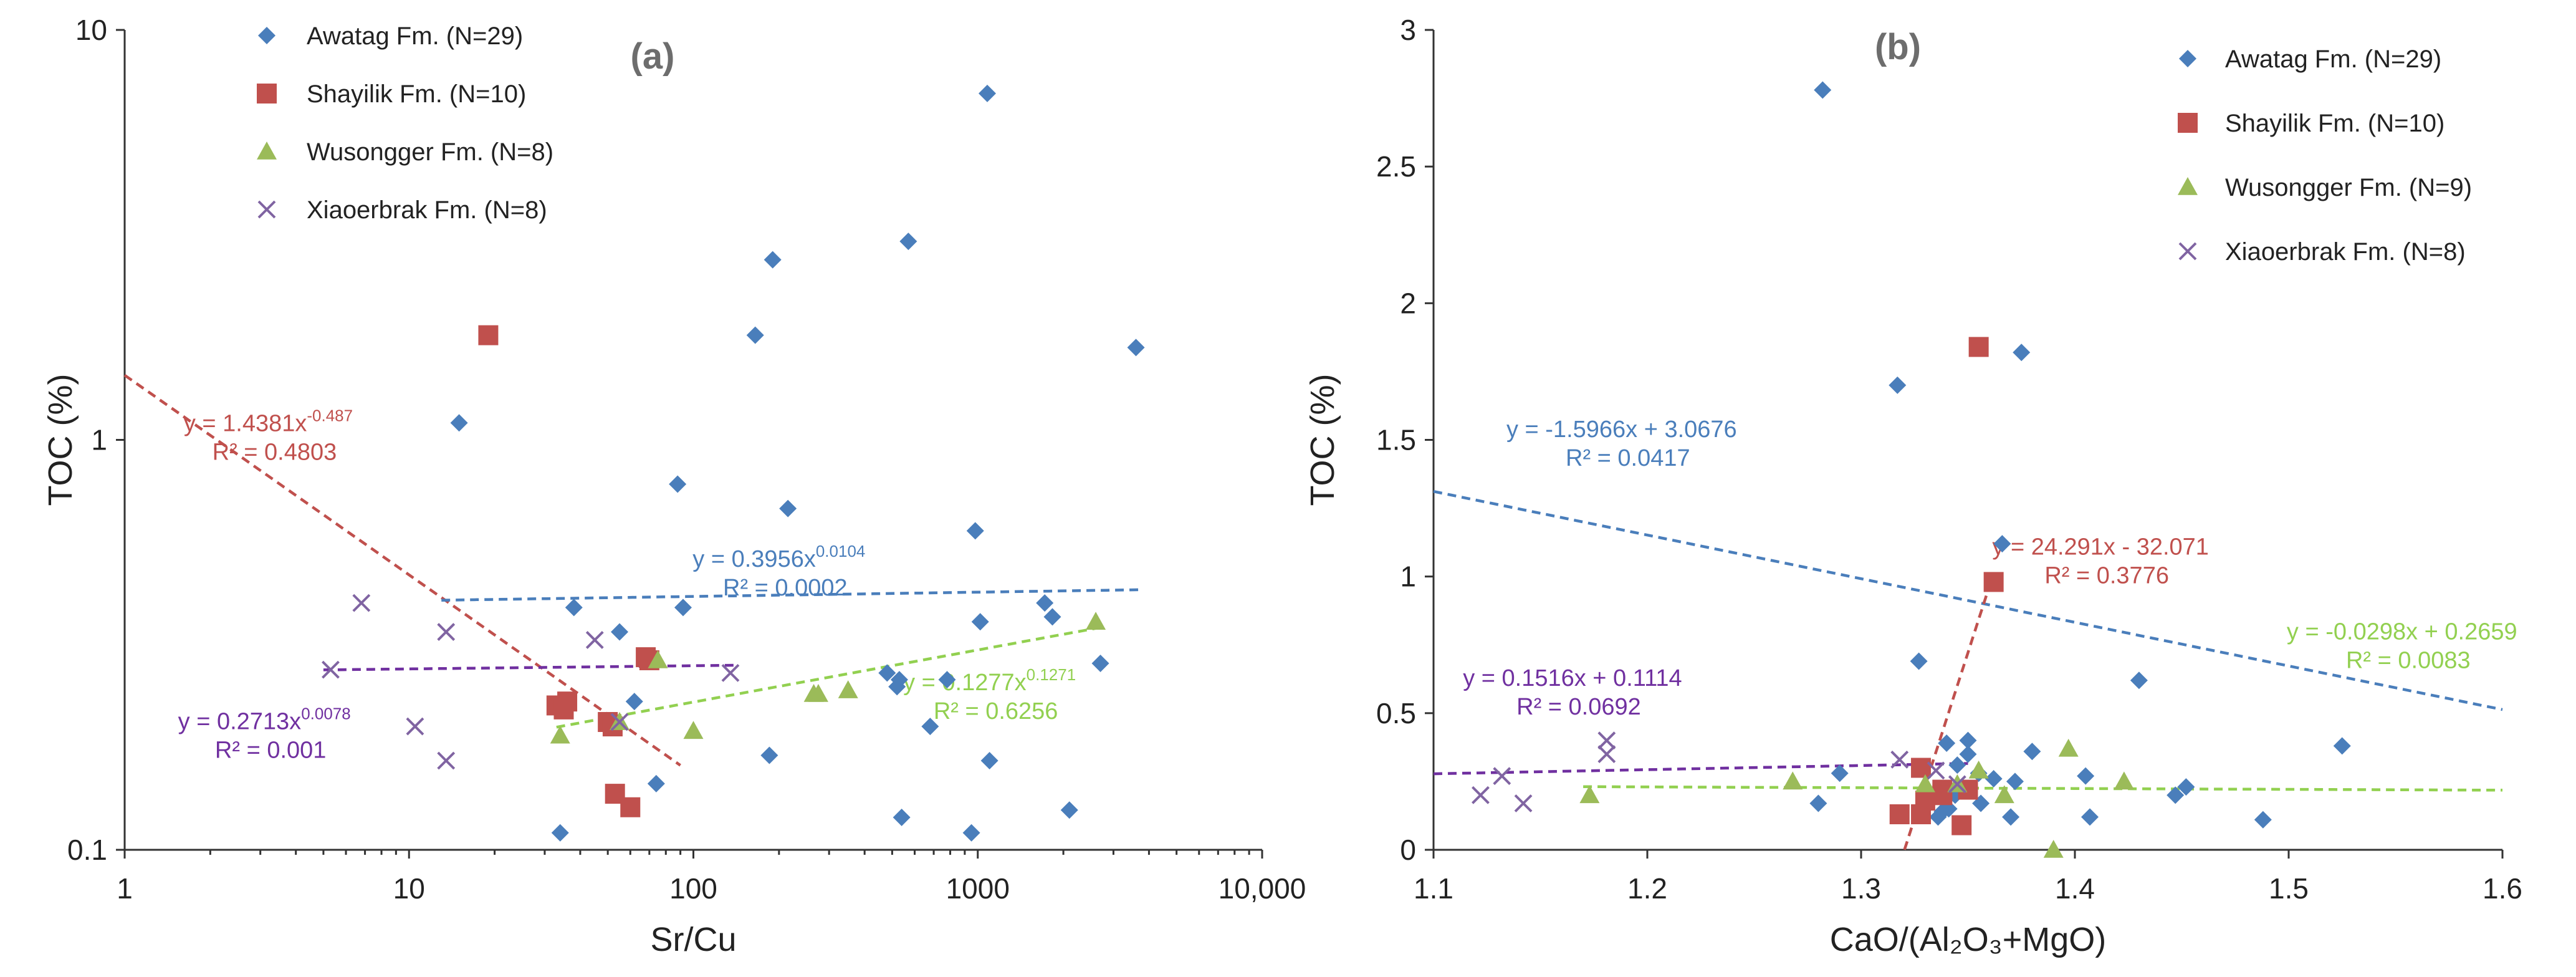 This screenshot has height=977, width=2576. What do you see at coordinates (841, 551) in the screenshot?
I see `trend-equation-exponent: 0.0104` at bounding box center [841, 551].